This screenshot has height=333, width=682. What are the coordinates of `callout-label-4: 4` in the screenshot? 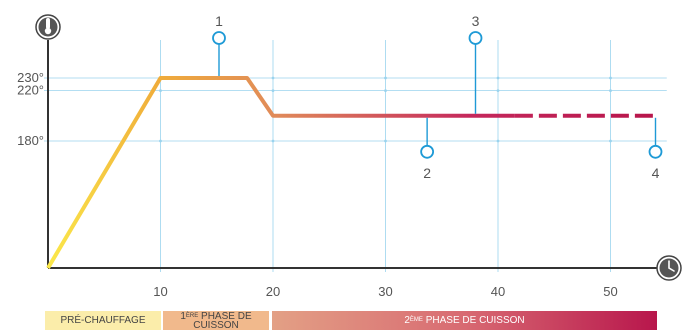 It's located at (656, 173).